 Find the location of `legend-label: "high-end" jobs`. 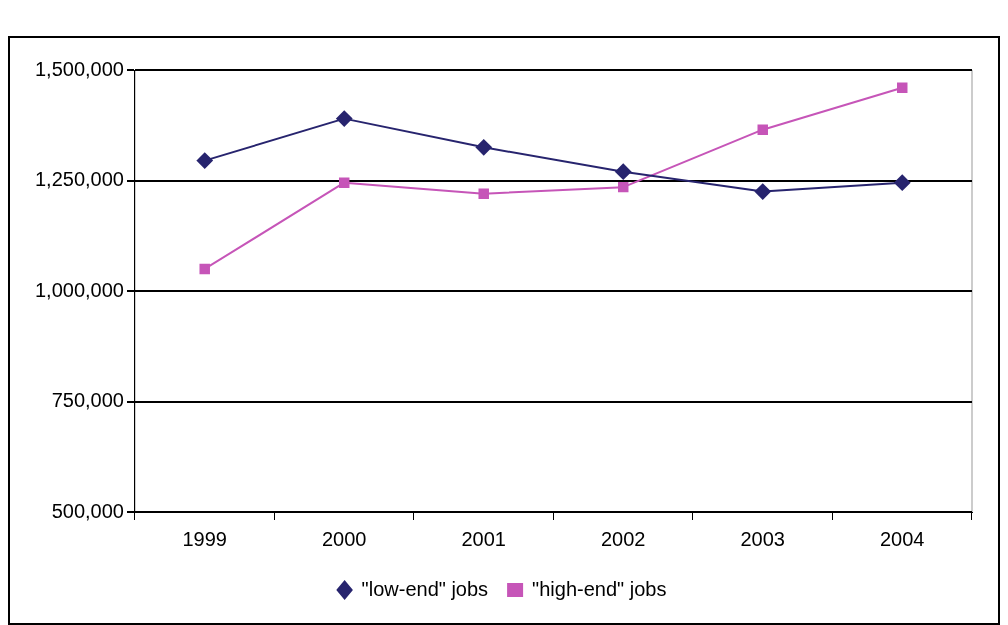

legend-label: "high-end" jobs is located at coordinates (599, 588).